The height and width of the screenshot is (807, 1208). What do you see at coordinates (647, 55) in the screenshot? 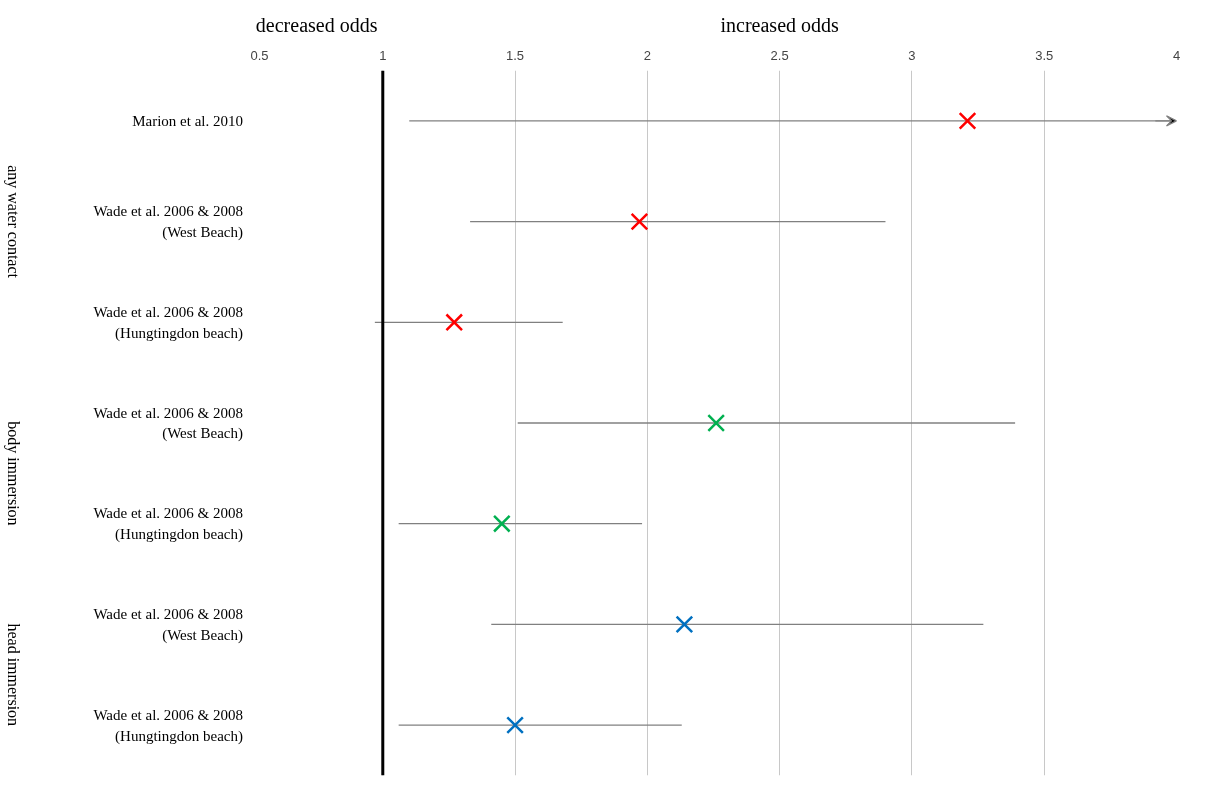
I see `x-tick-label: 2` at bounding box center [647, 55].